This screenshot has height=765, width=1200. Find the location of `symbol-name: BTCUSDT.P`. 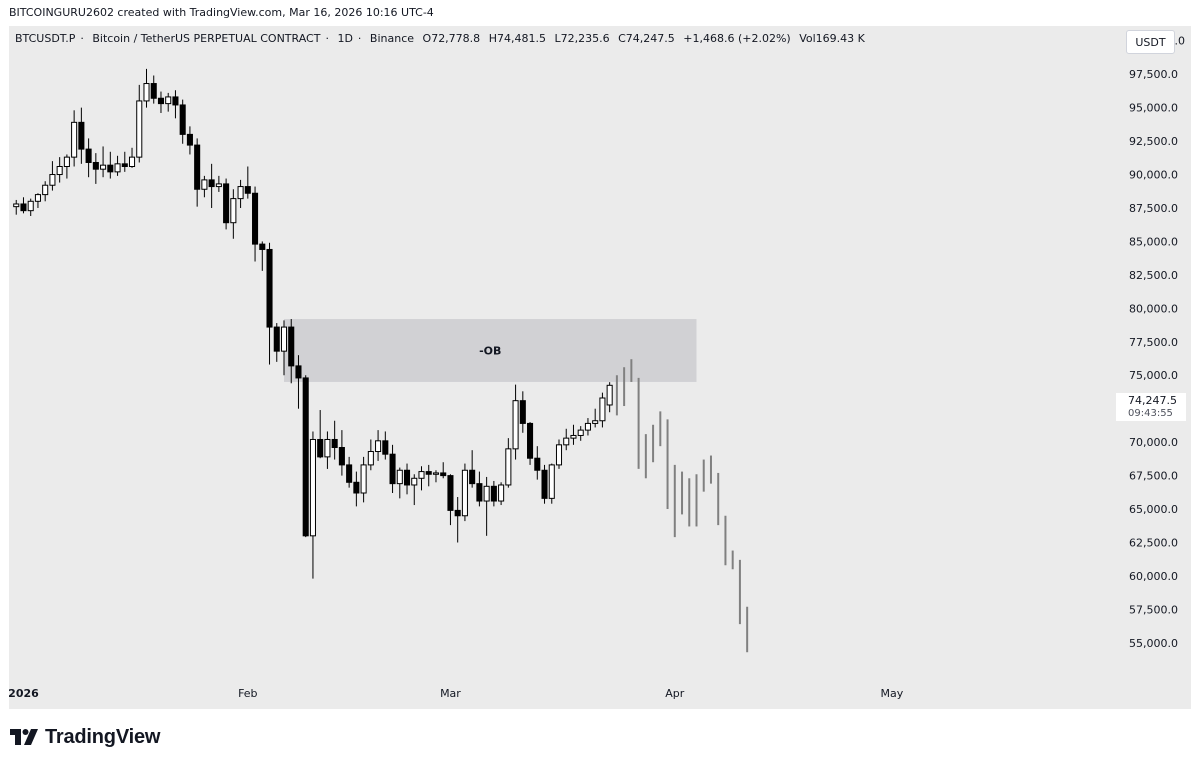

symbol-name: BTCUSDT.P is located at coordinates (45, 38).